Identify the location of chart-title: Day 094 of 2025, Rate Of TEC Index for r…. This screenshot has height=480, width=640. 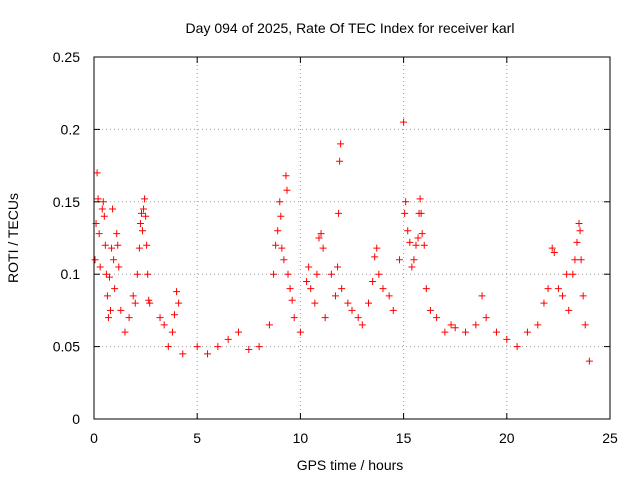
(350, 28).